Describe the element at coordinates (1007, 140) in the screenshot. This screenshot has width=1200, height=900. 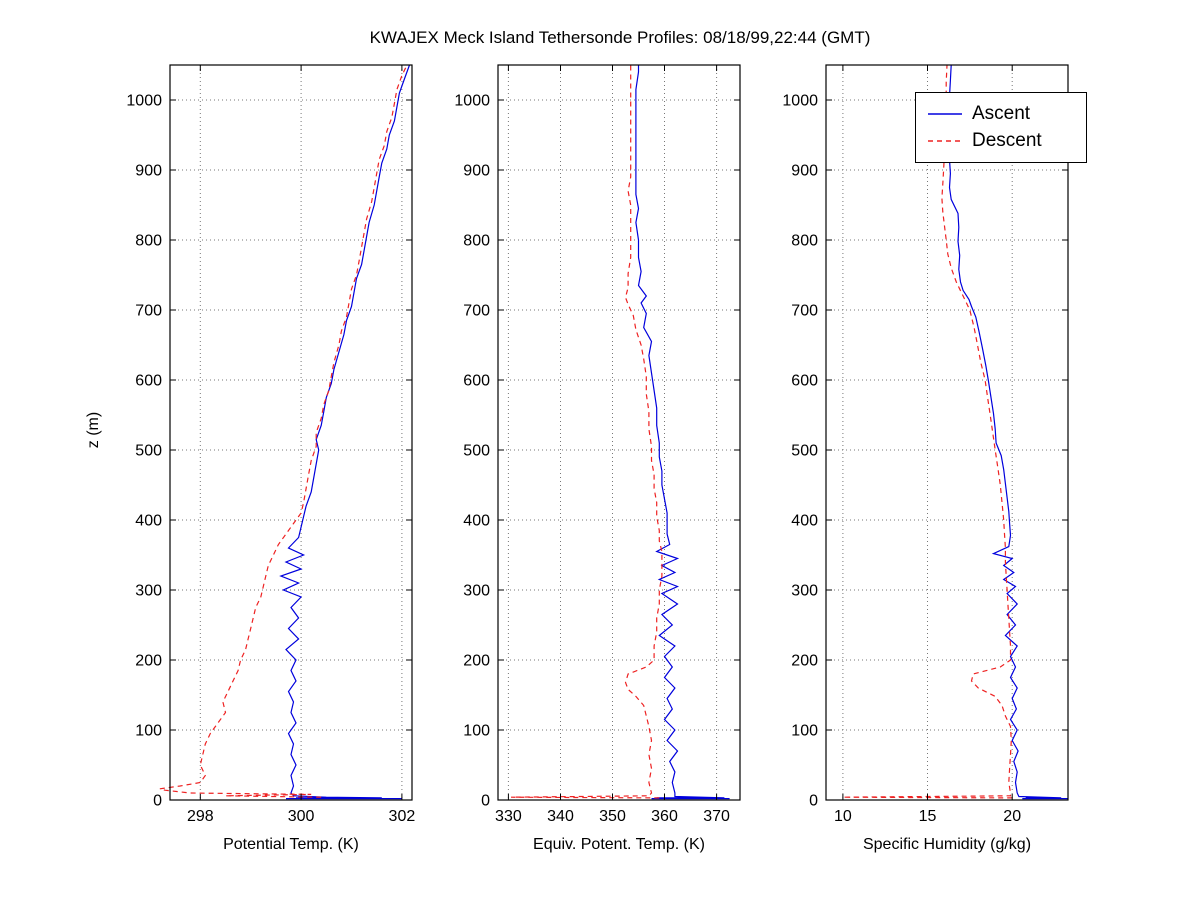
I see `legend-label-descent: Descent` at that location.